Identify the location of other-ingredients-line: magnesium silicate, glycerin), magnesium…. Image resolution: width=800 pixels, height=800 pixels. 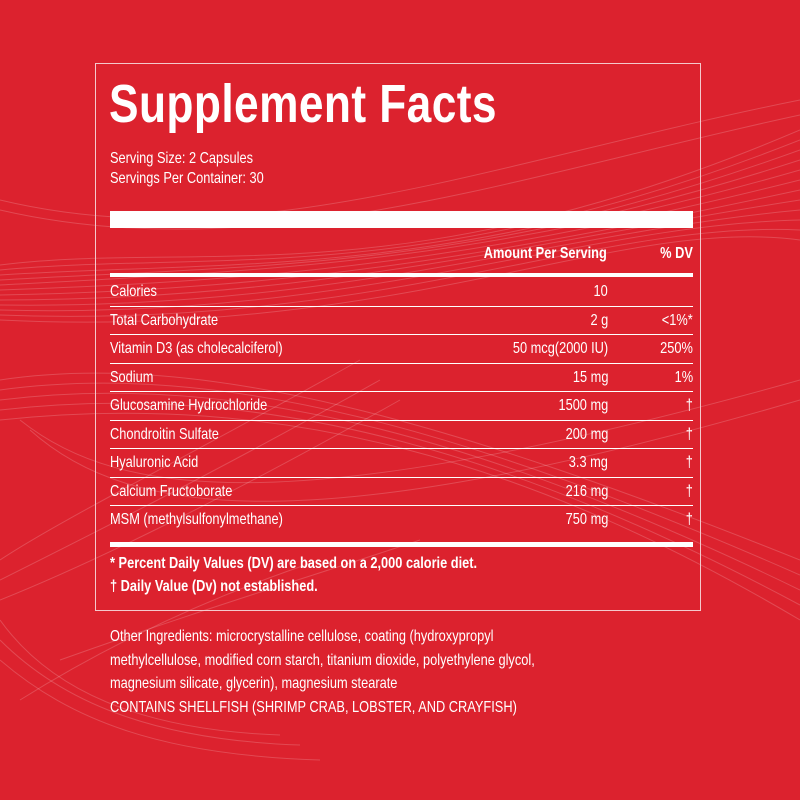
(254, 683).